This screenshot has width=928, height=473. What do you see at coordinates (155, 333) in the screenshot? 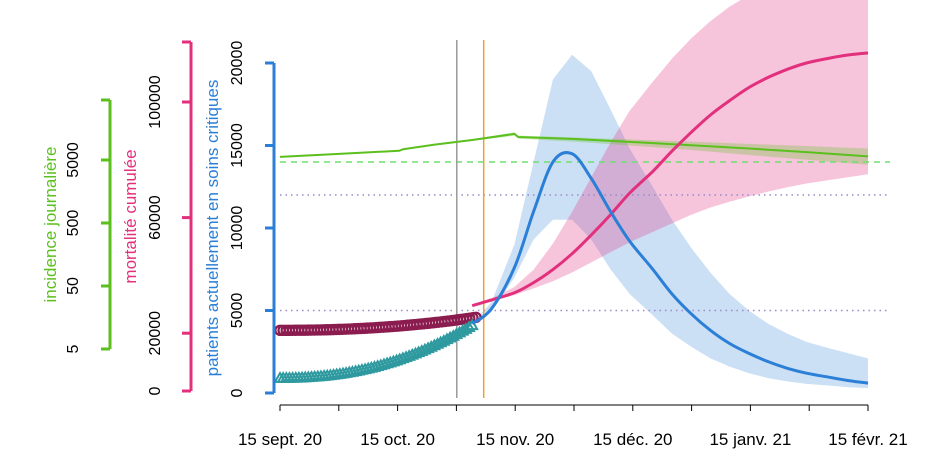
I see `mortality-tick-label: 20000` at bounding box center [155, 333].